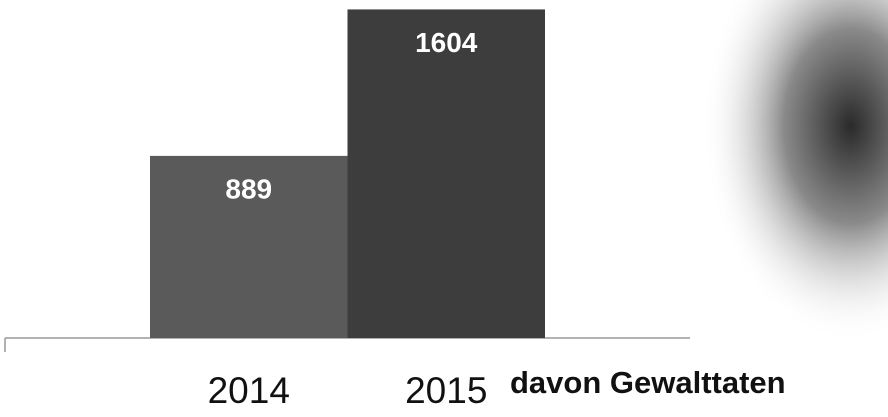  What do you see at coordinates (248, 188) in the screenshot?
I see `value-label: 889` at bounding box center [248, 188].